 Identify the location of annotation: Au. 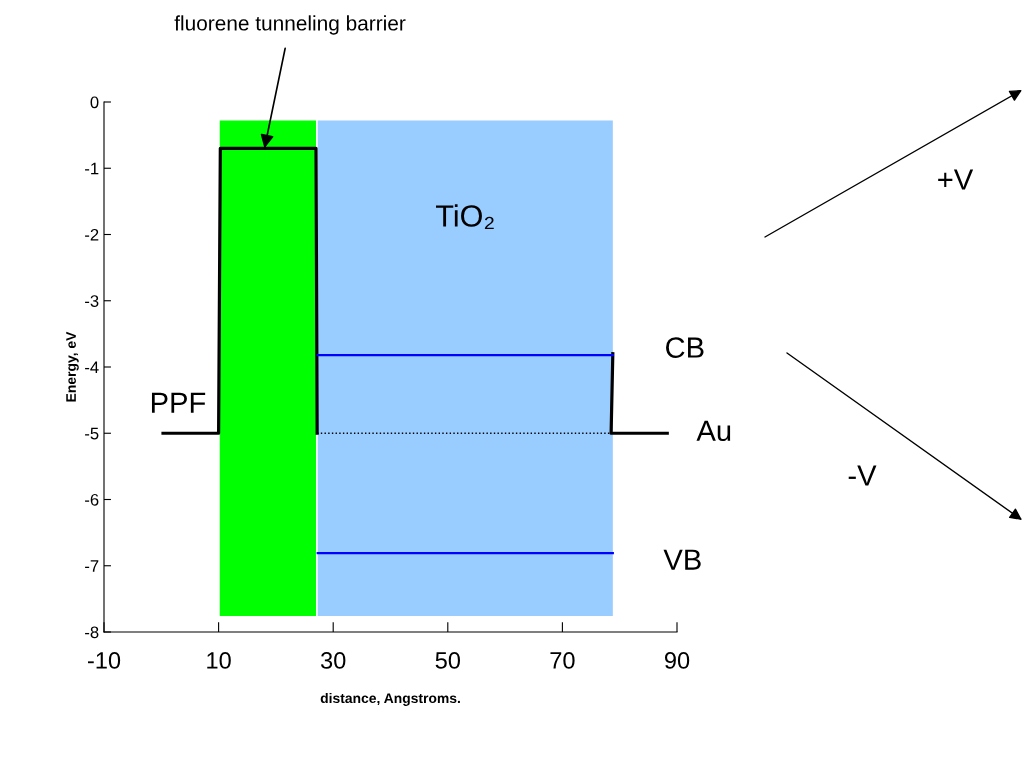
(713, 431).